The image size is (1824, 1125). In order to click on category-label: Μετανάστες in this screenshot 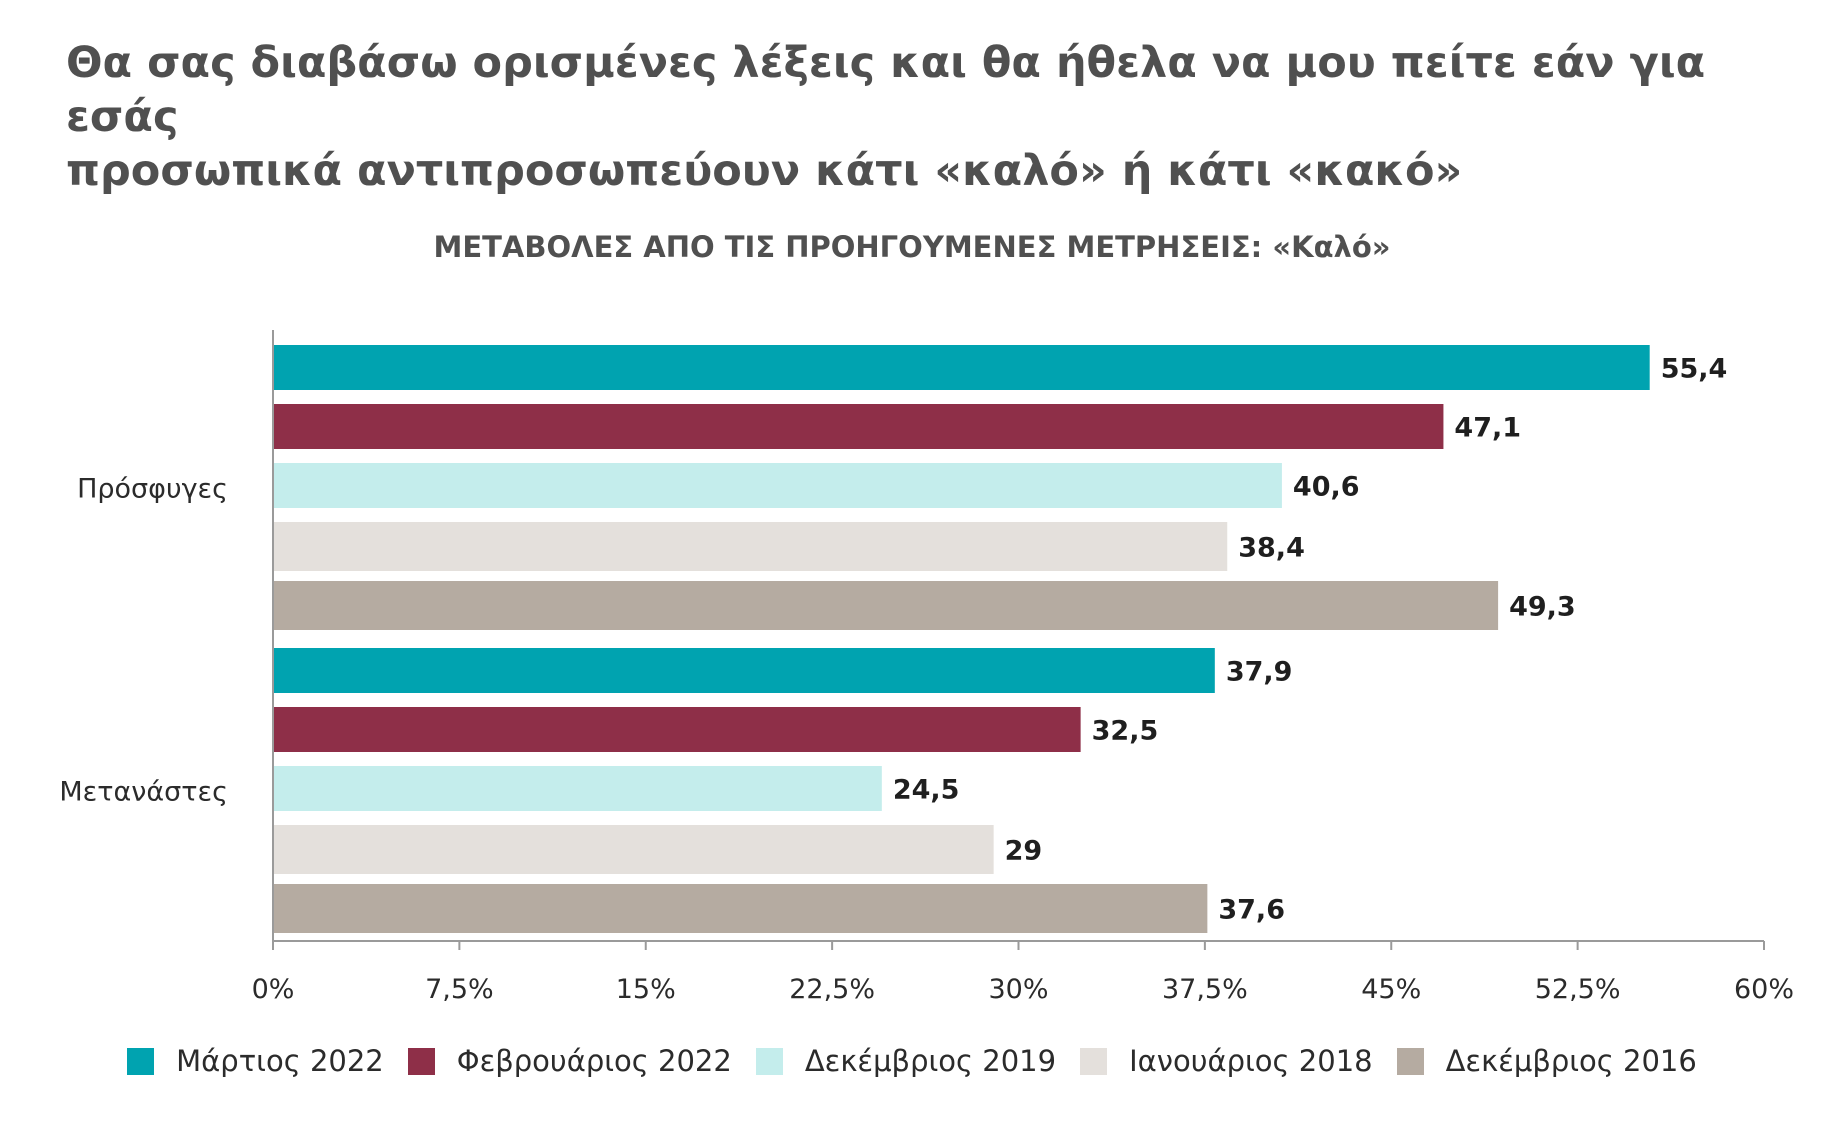, I will do `click(143, 792)`.